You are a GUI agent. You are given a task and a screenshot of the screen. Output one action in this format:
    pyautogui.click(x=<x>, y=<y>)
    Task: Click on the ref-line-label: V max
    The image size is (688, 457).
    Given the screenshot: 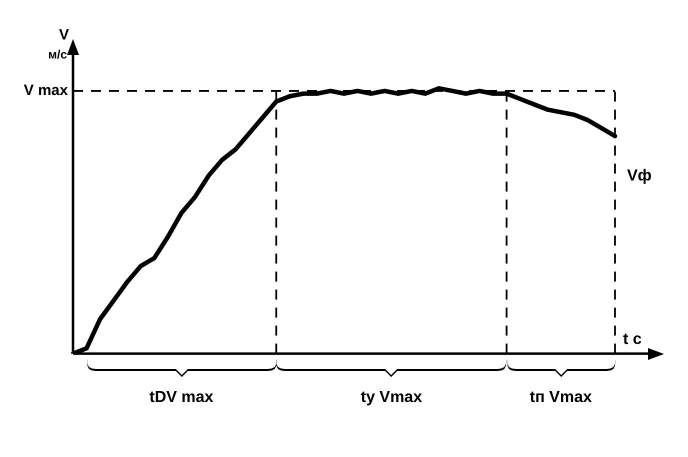 What is the action you would take?
    pyautogui.click(x=46, y=91)
    